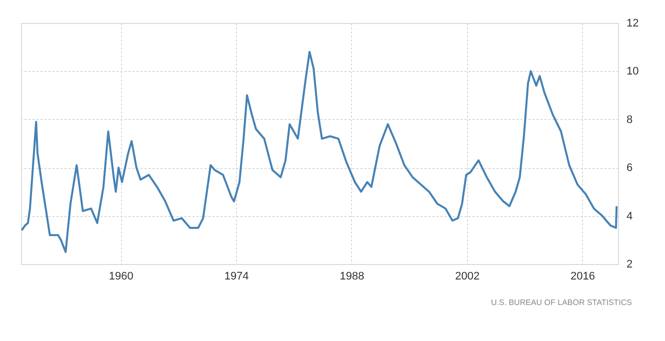 The image size is (665, 341). What do you see at coordinates (629, 168) in the screenshot?
I see `y-tick-label: 6` at bounding box center [629, 168].